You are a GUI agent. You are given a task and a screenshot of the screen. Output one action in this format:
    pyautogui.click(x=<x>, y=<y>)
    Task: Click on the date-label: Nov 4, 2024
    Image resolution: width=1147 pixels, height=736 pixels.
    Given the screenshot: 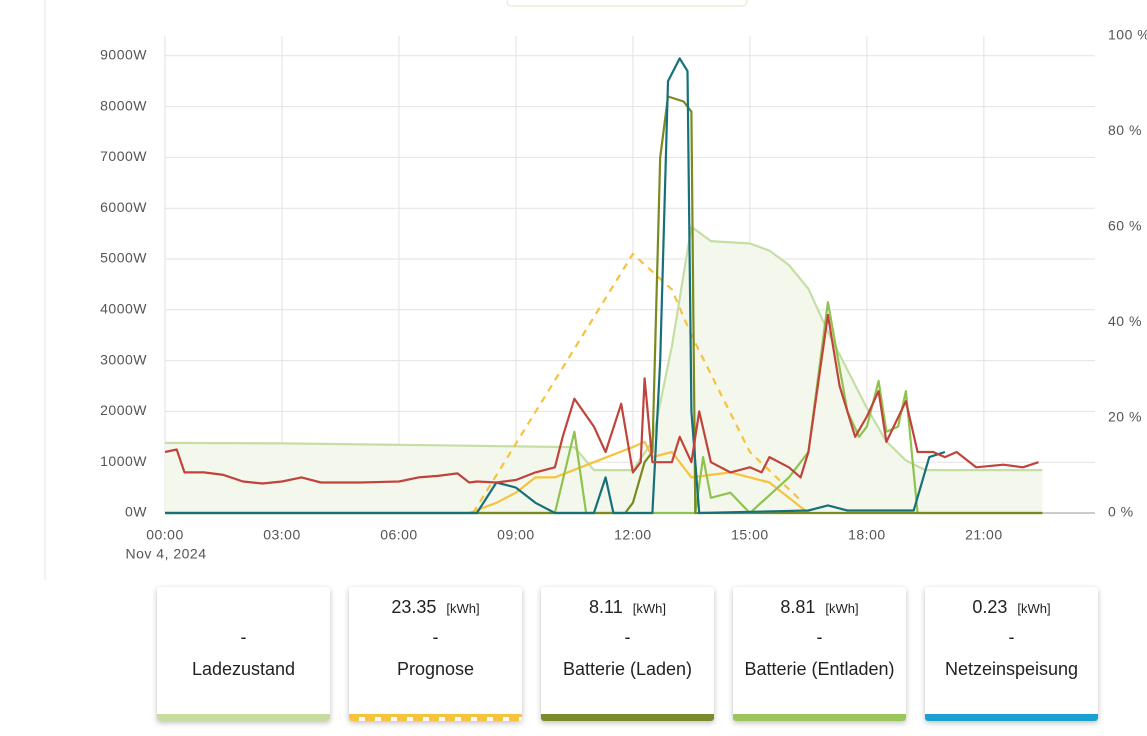 What is the action you would take?
    pyautogui.click(x=166, y=554)
    